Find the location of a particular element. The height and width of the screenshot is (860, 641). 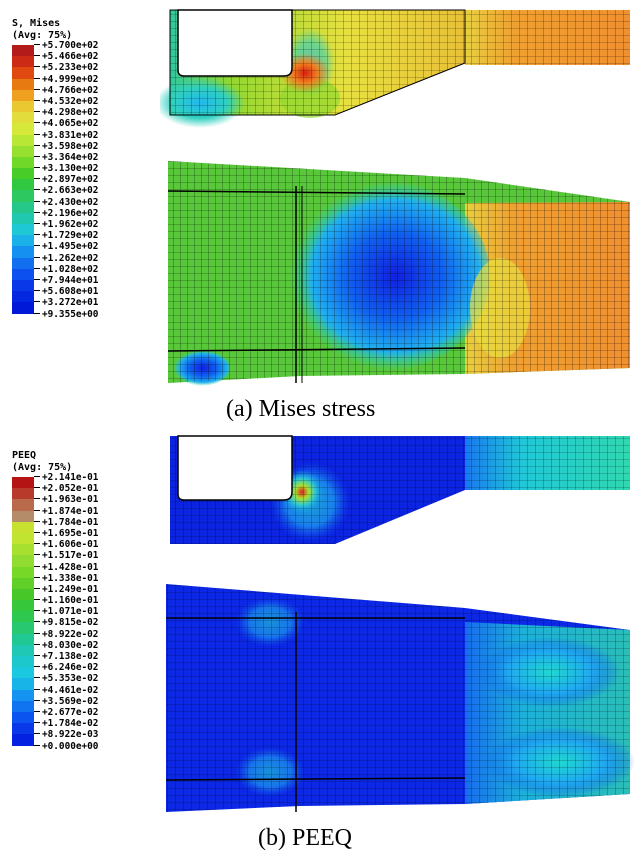

legend-label: +1.962e+02 is located at coordinates (70, 224).